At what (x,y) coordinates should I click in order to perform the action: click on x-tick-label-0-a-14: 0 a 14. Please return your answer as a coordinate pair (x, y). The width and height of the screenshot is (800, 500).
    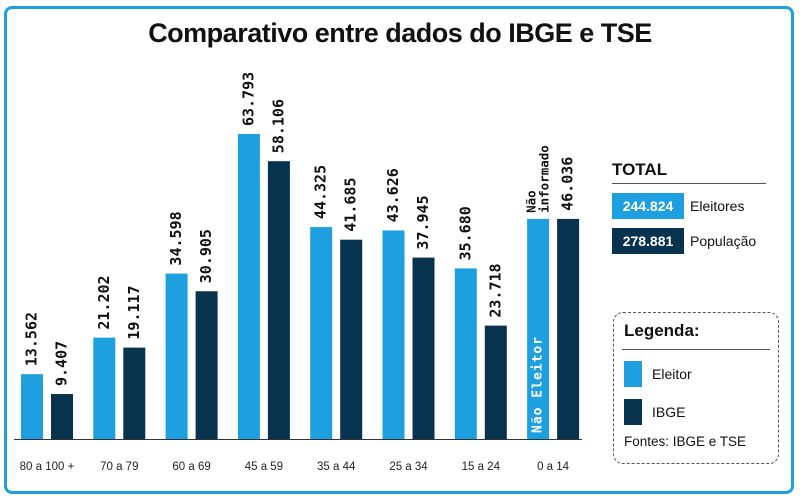
    Looking at the image, I should click on (553, 467).